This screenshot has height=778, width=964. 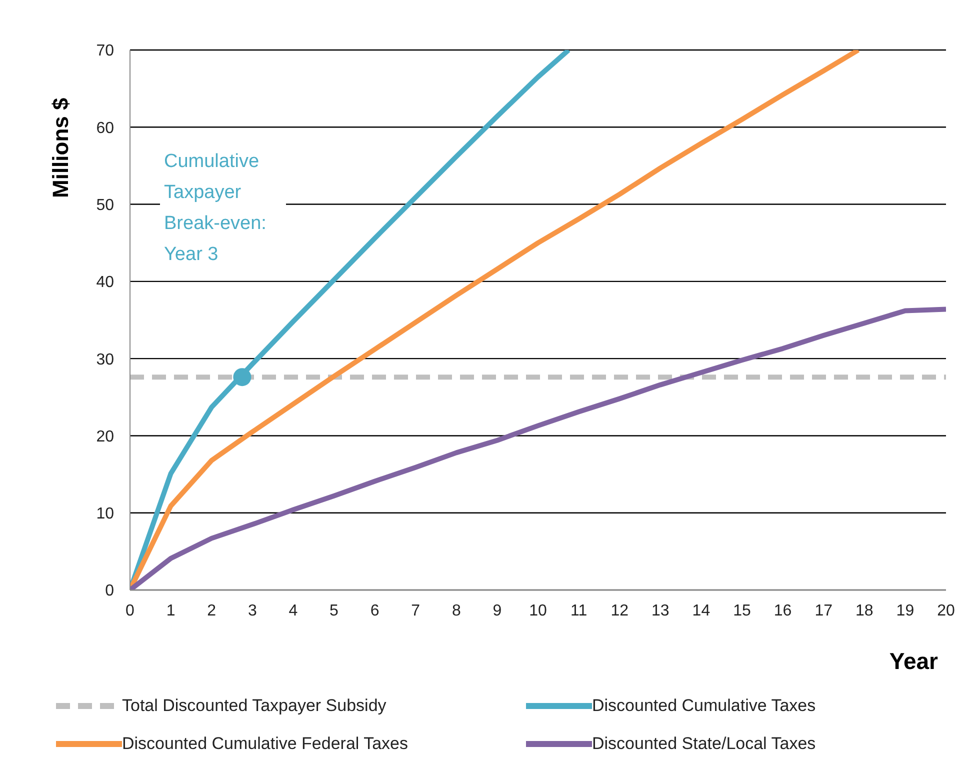 What do you see at coordinates (701, 611) in the screenshot?
I see `x-tick-label: 14` at bounding box center [701, 611].